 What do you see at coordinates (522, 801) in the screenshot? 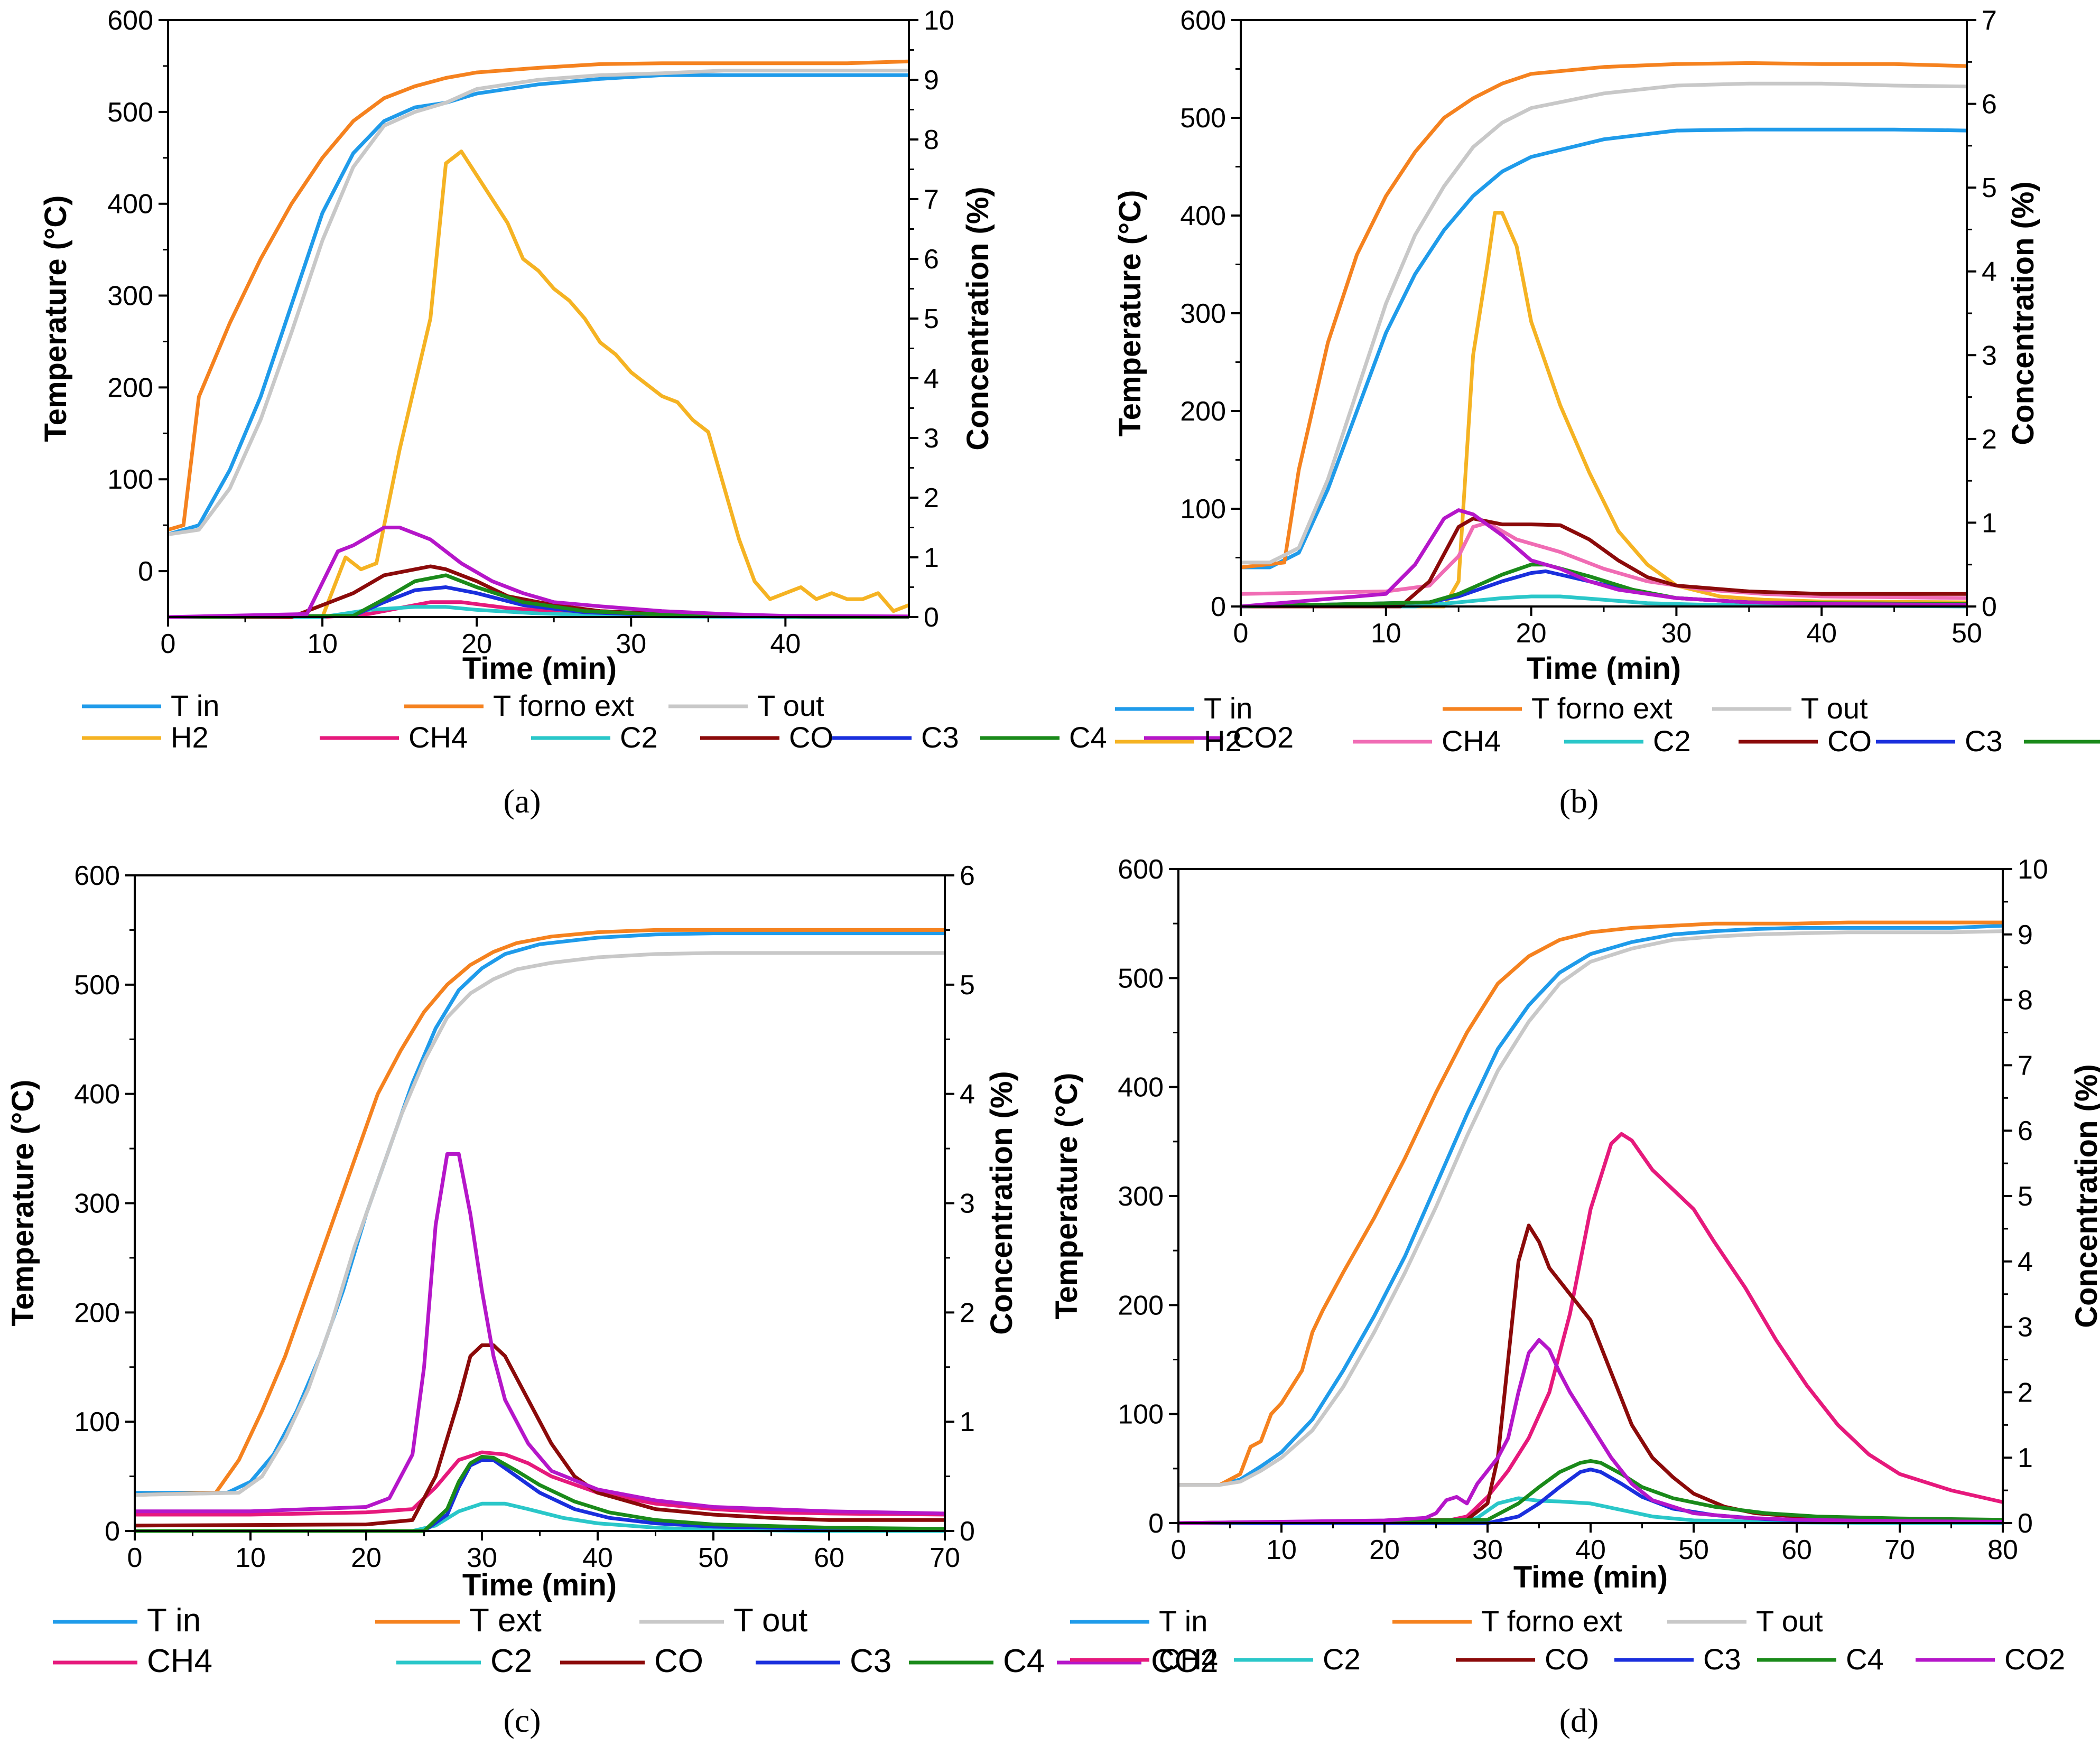
I see `panel-caption: (a)` at bounding box center [522, 801].